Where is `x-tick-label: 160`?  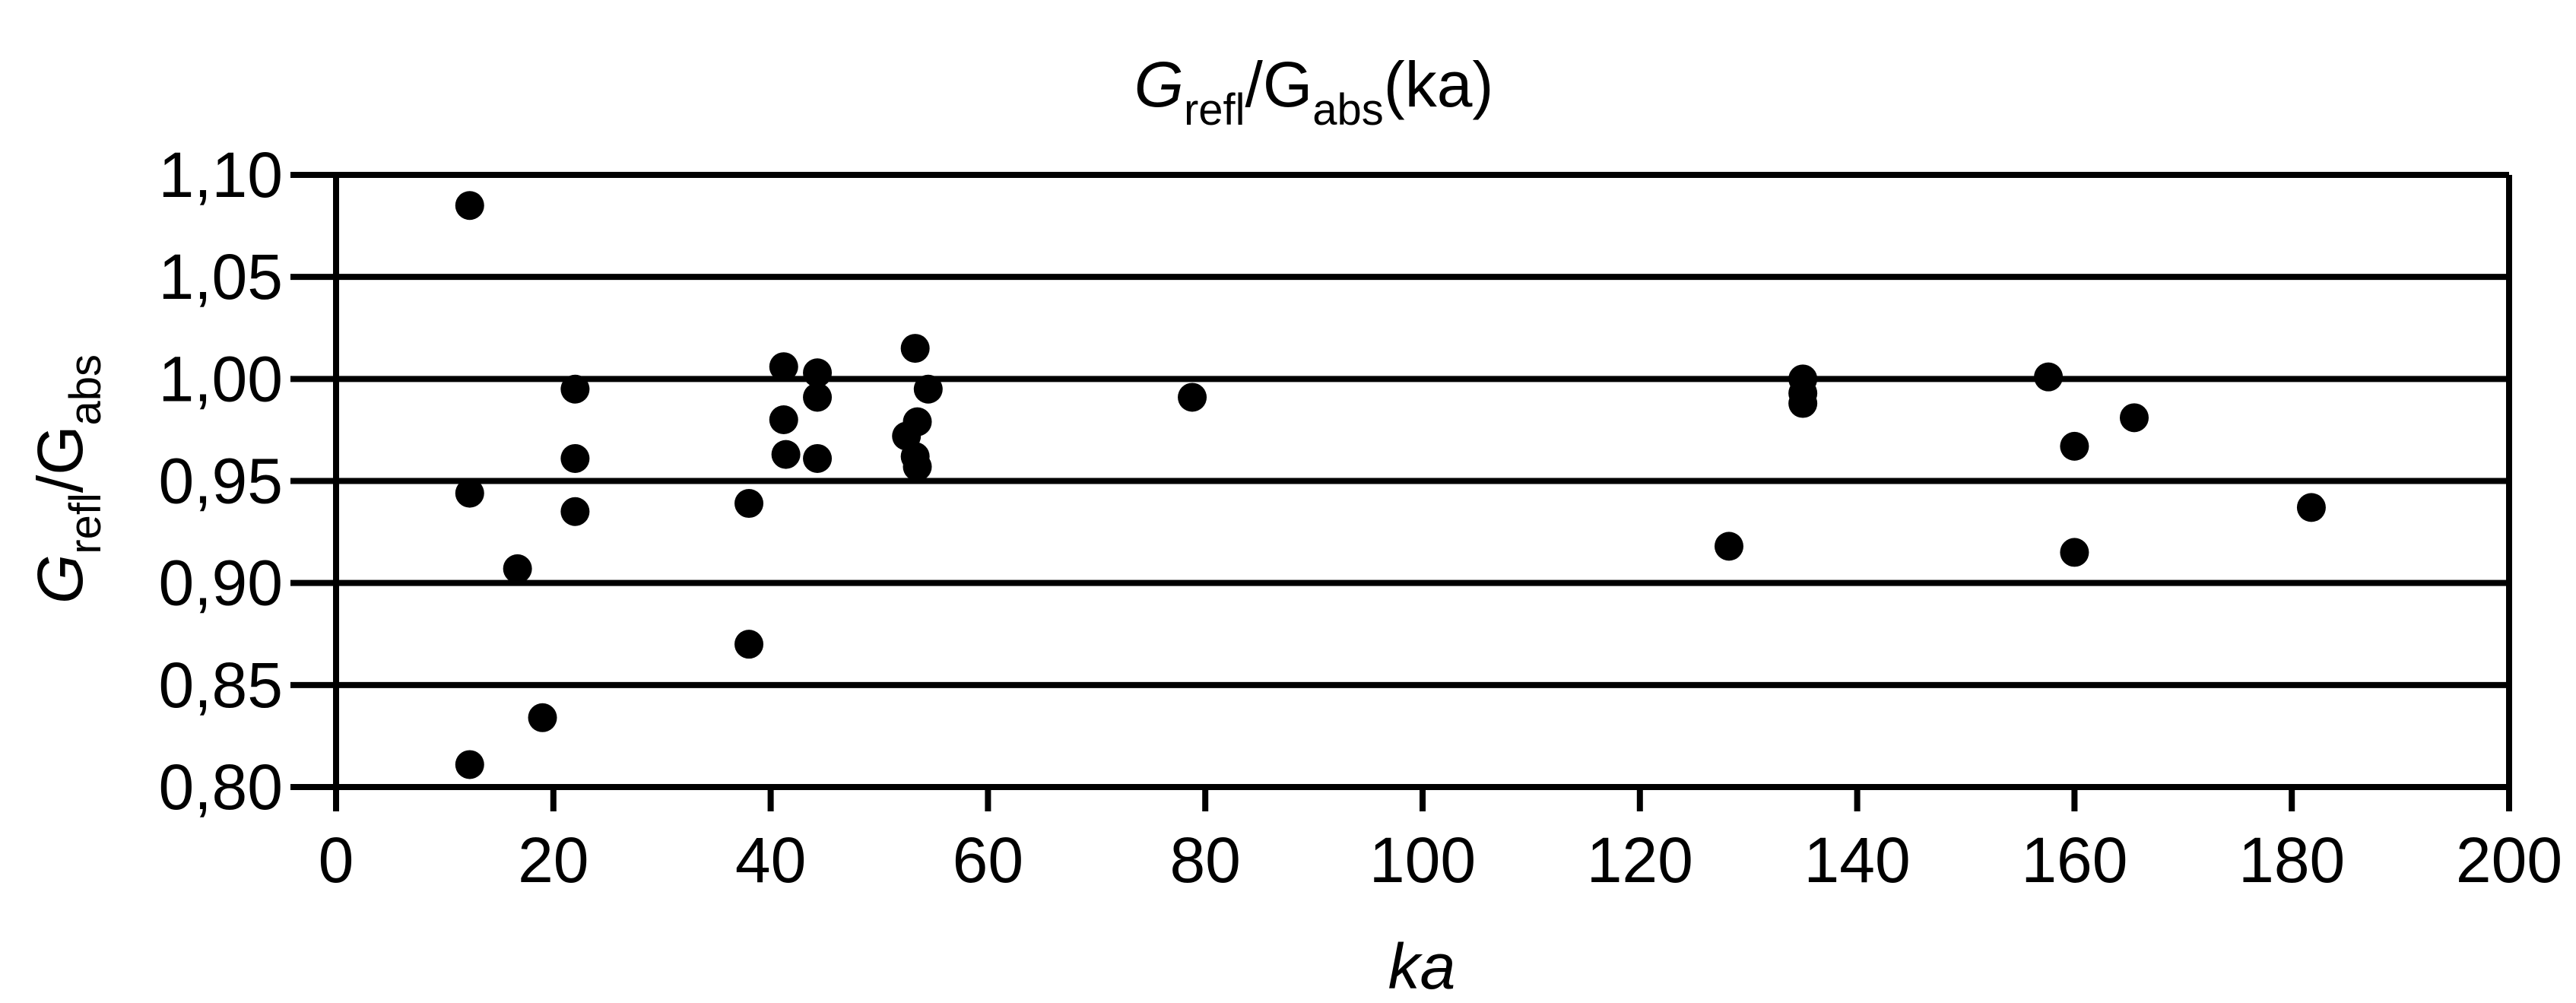 x-tick-label: 160 is located at coordinates (2074, 860).